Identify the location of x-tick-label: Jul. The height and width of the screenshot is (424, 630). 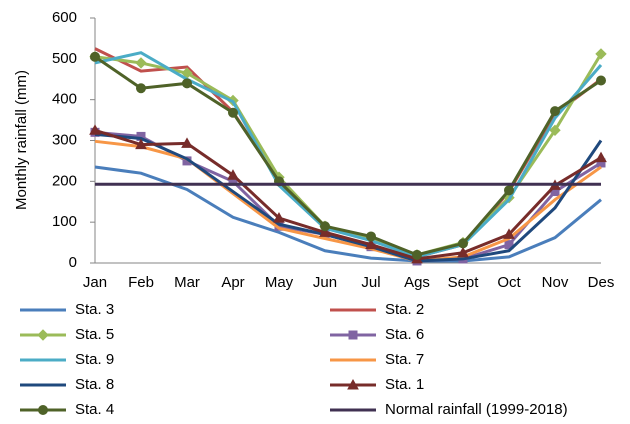
(370, 282).